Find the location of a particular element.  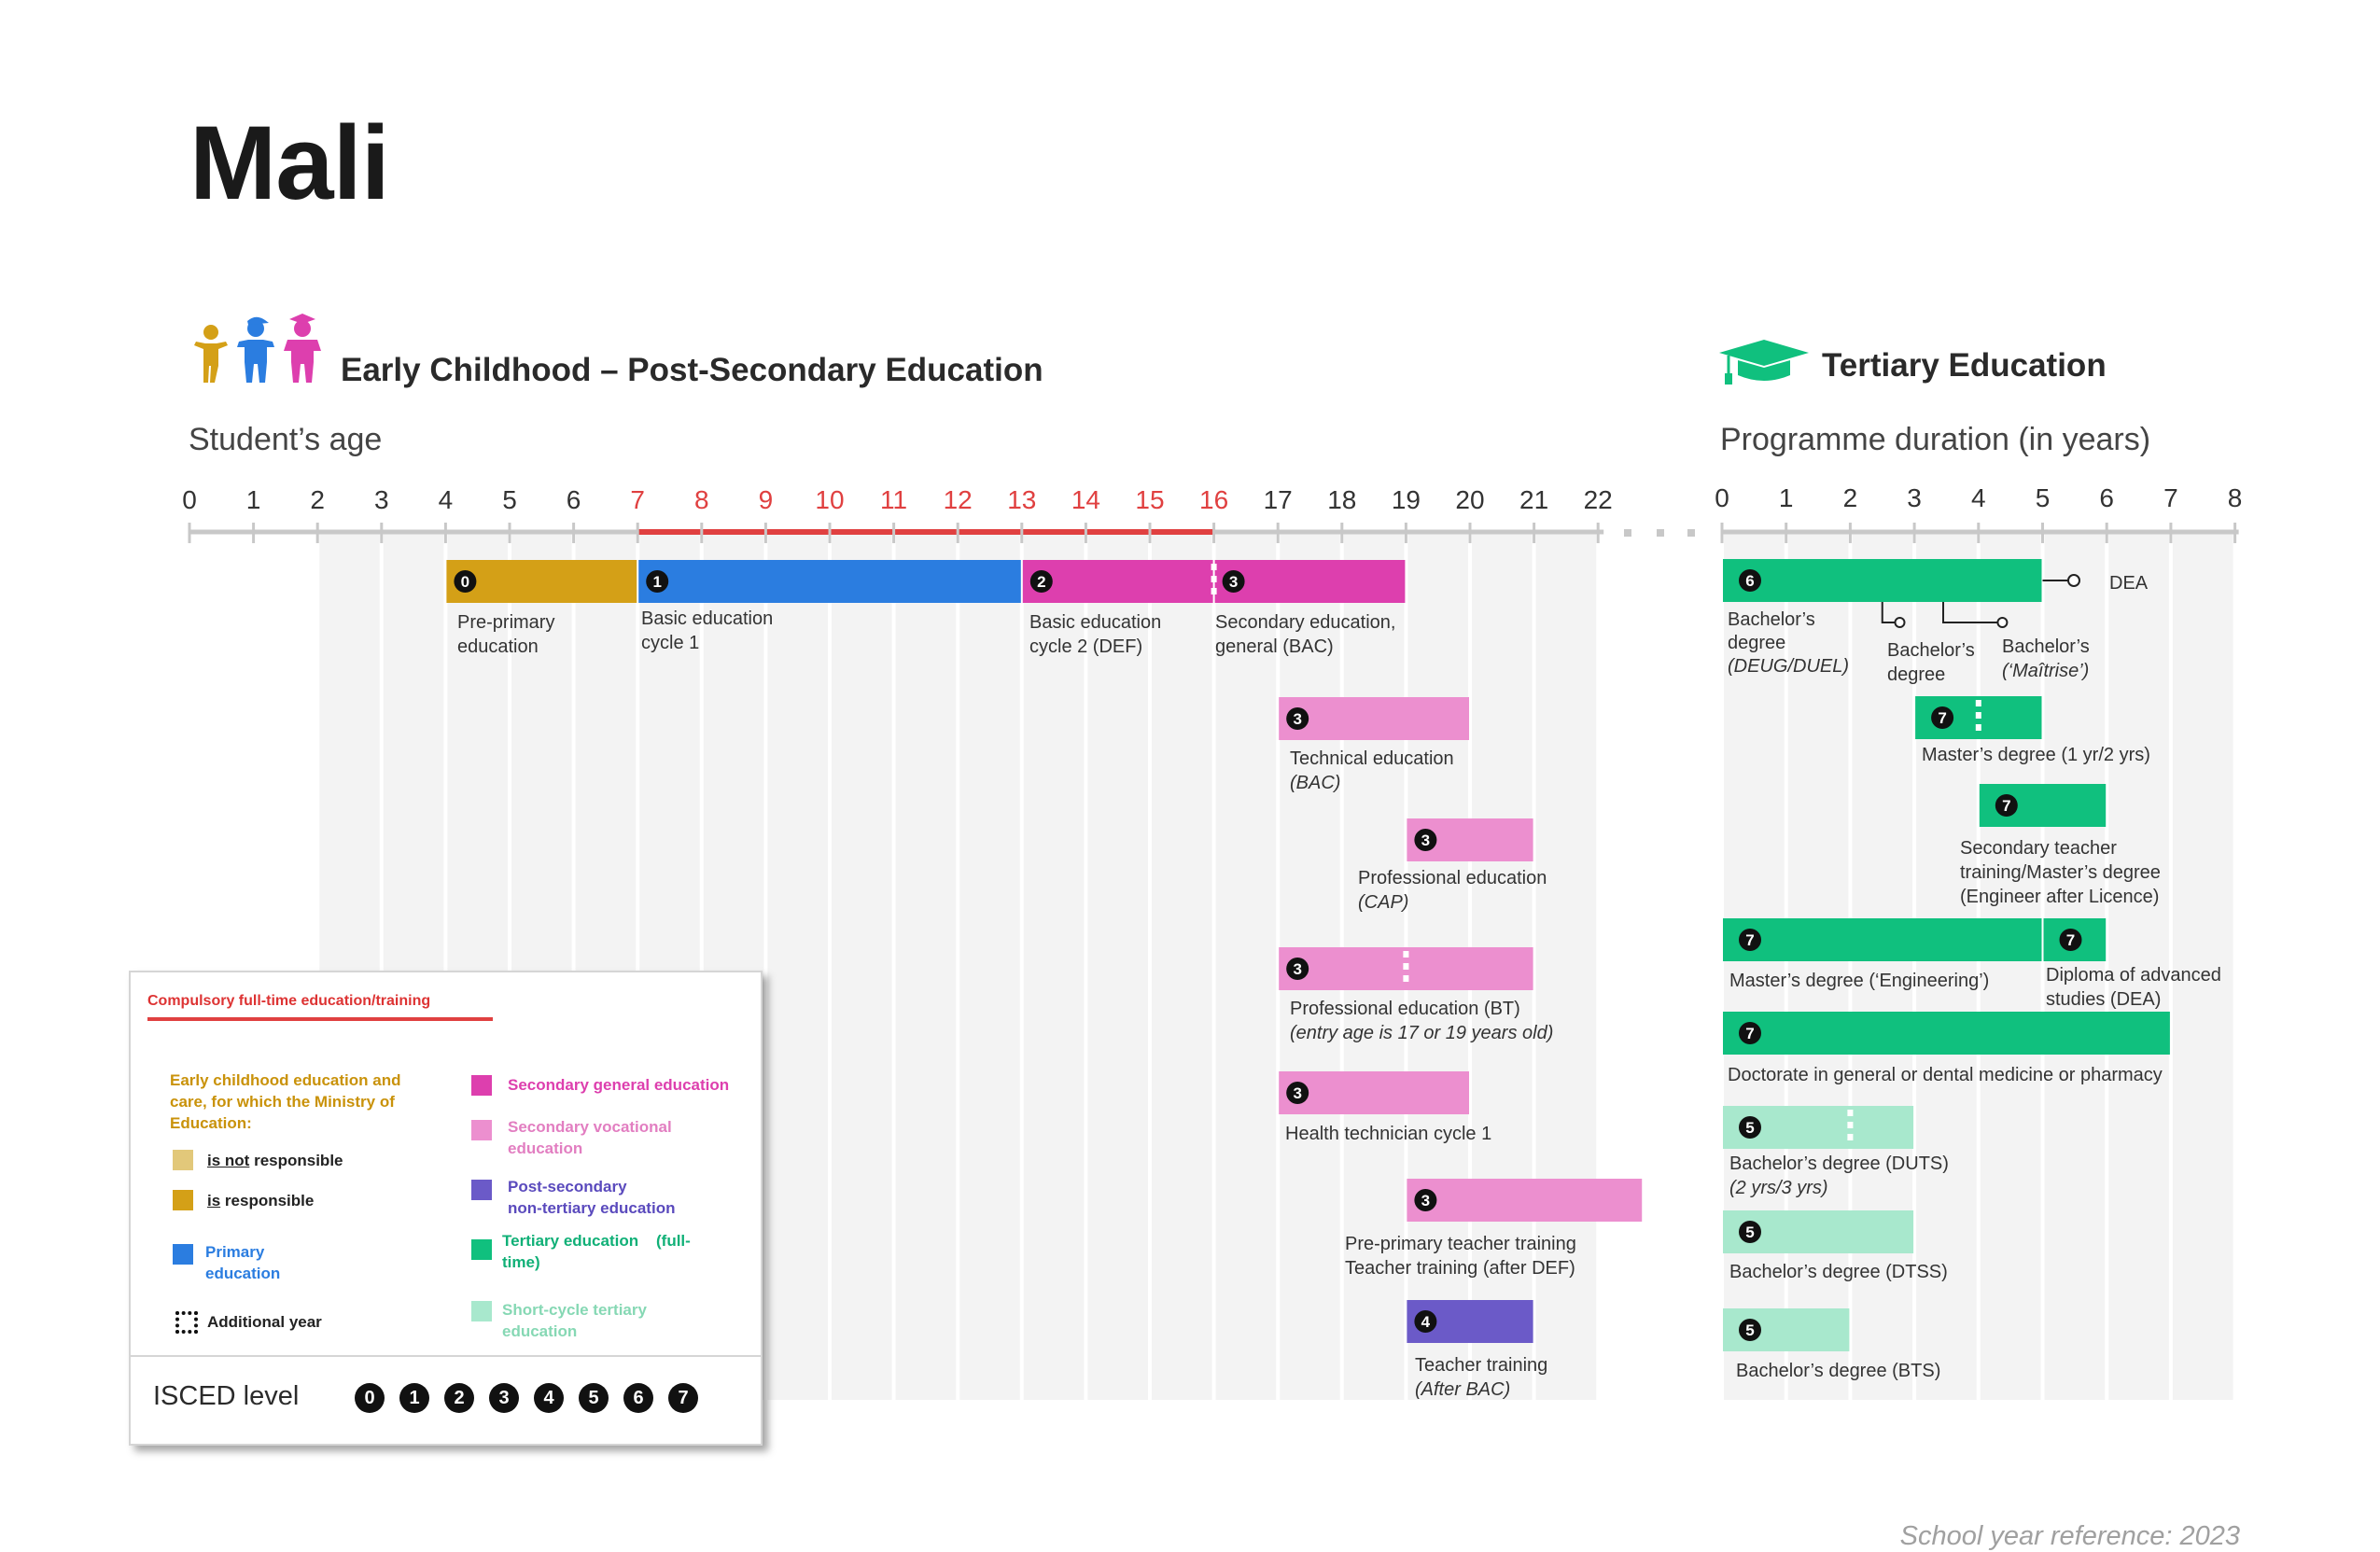

badge-teacher-training-bac-text: 4 is located at coordinates (1426, 1322).